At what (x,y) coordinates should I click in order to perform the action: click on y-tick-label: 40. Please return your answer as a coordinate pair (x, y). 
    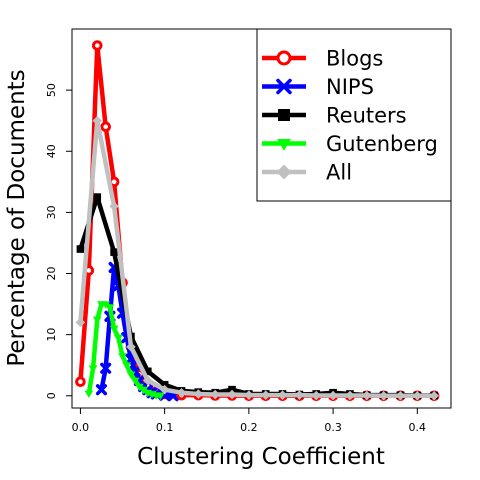
    Looking at the image, I should click on (51, 151).